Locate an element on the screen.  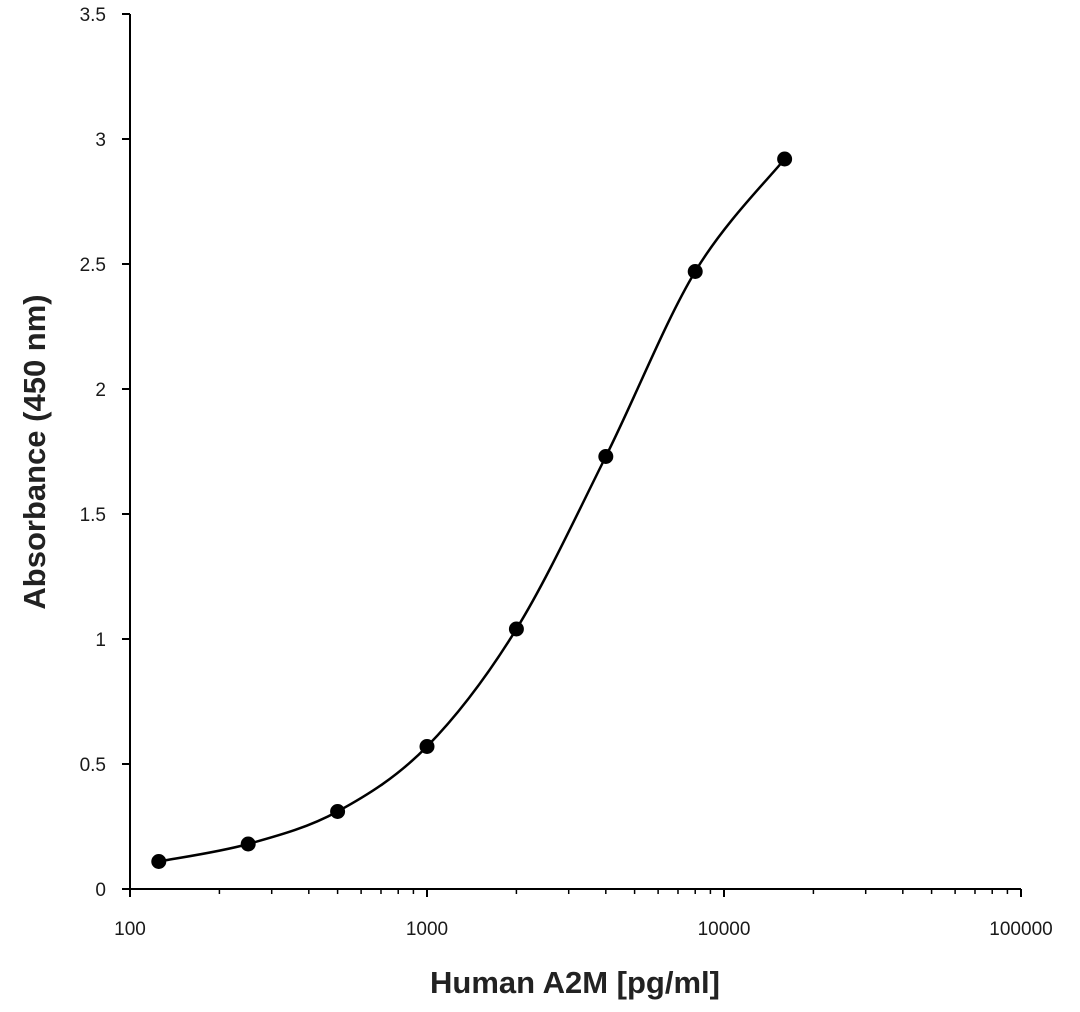
x-tick-labels: 100 1000 10000 100000 is located at coordinates (583, 929).